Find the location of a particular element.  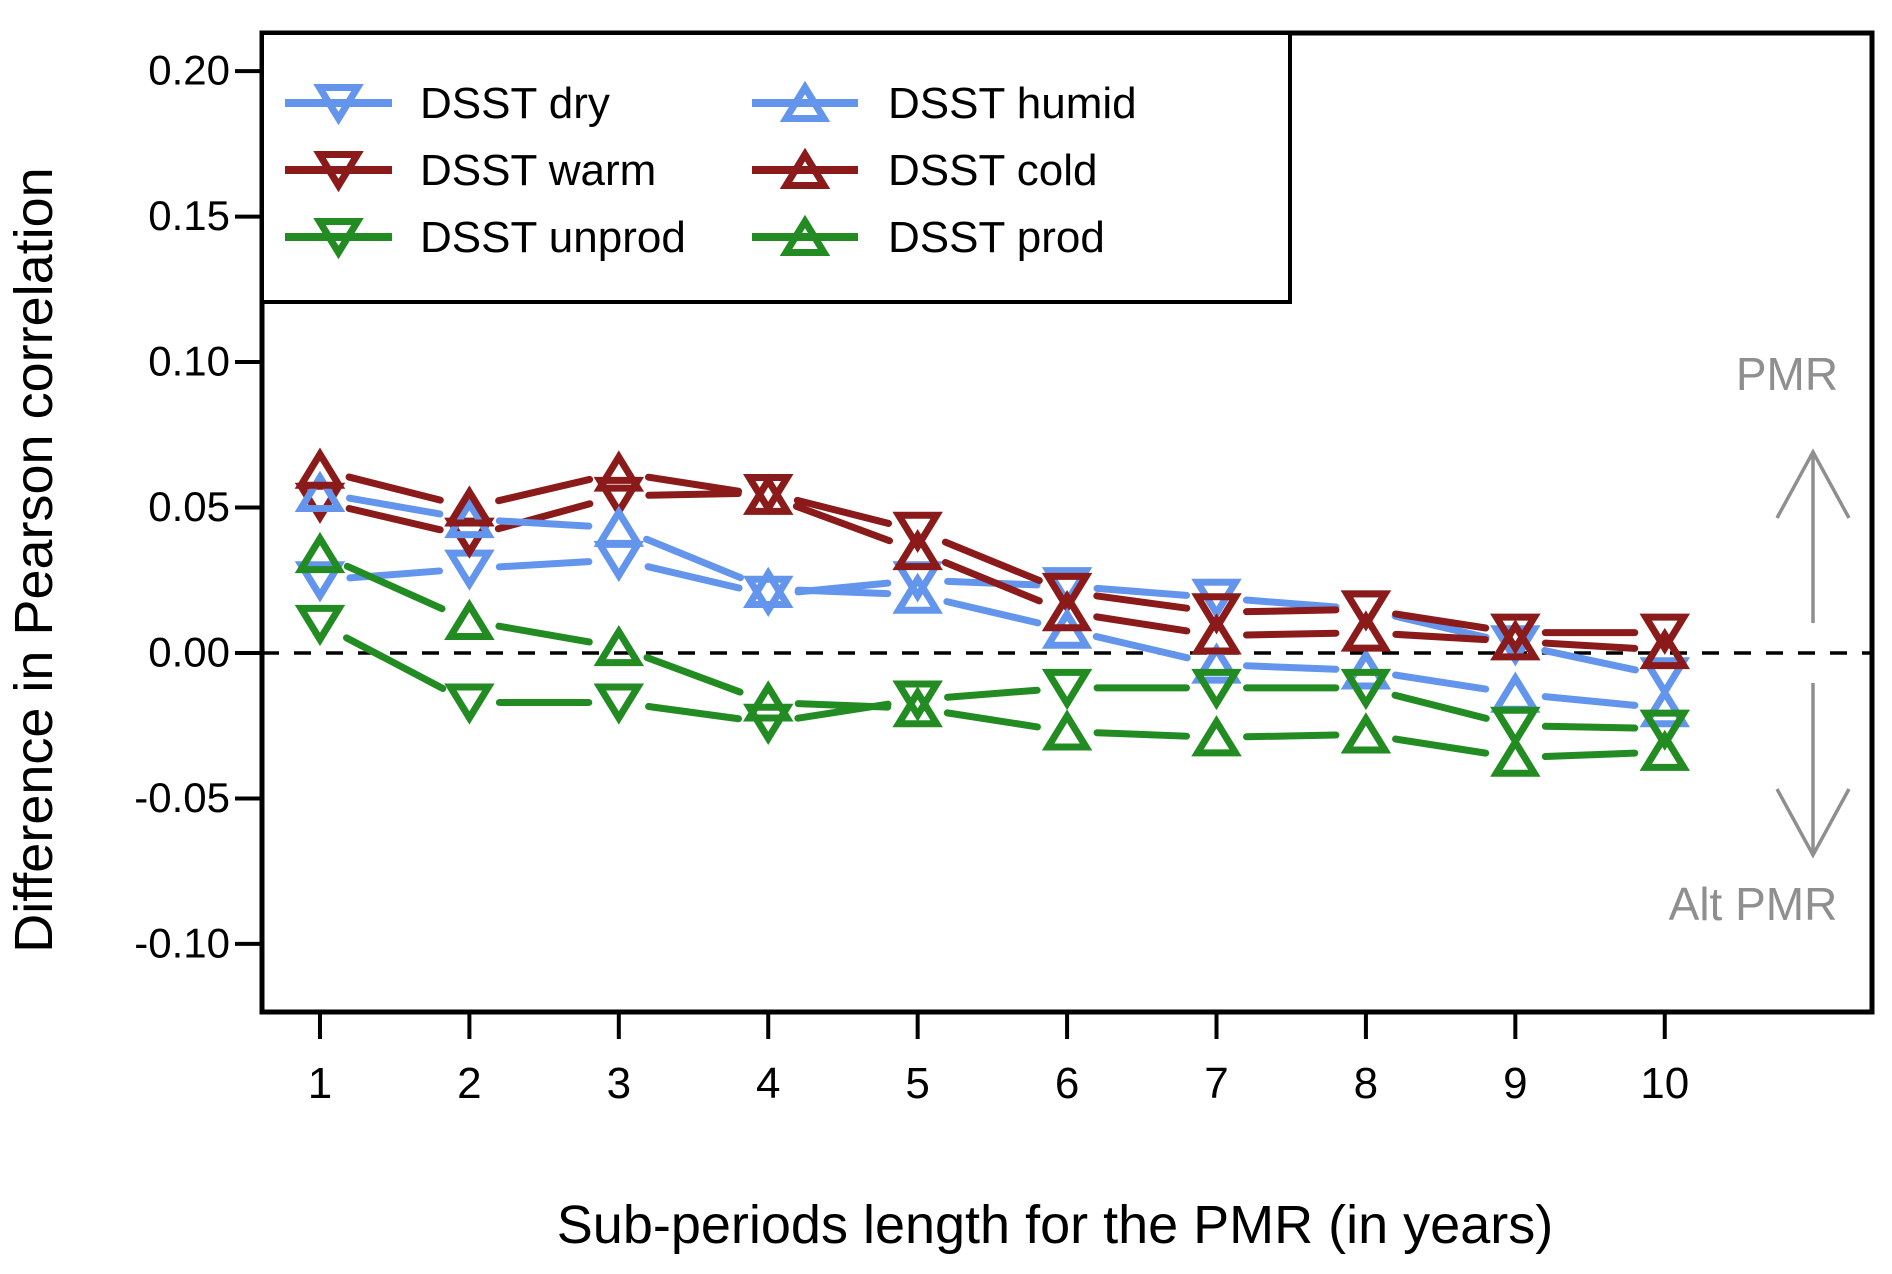

alt-pmr-label: Alt PMR is located at coordinates (1753, 904).